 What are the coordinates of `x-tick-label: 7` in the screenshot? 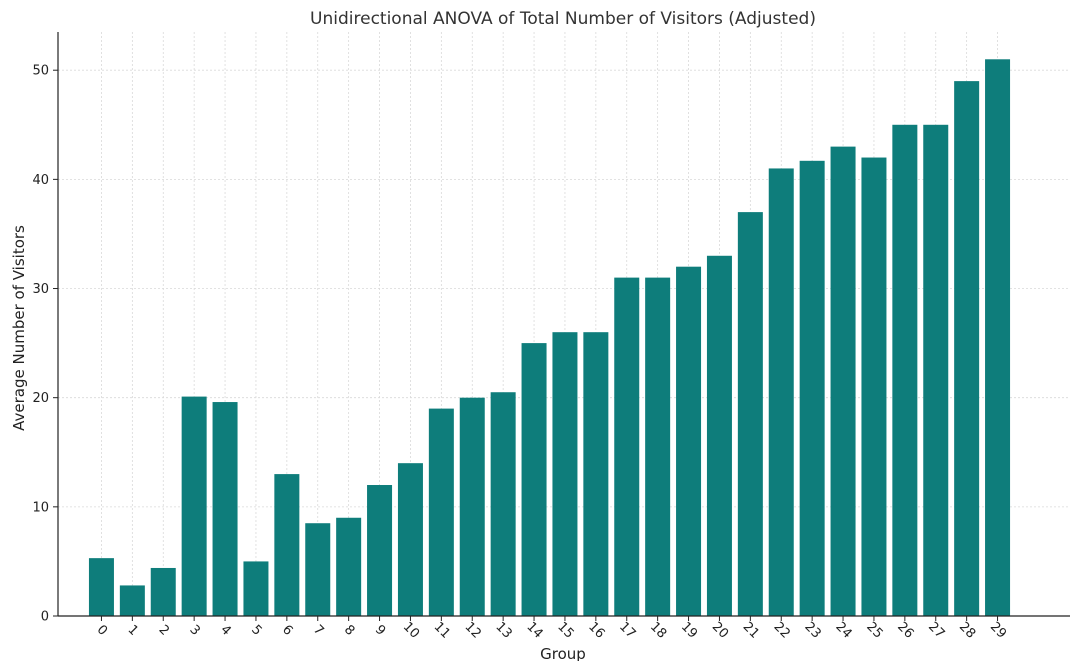 It's located at (318, 630).